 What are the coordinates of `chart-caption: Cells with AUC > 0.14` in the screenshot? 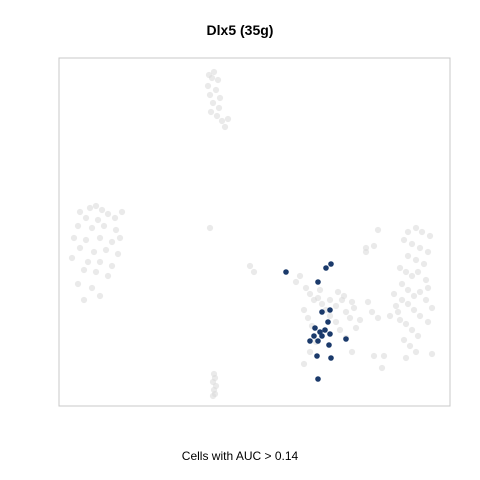 It's located at (240, 456).